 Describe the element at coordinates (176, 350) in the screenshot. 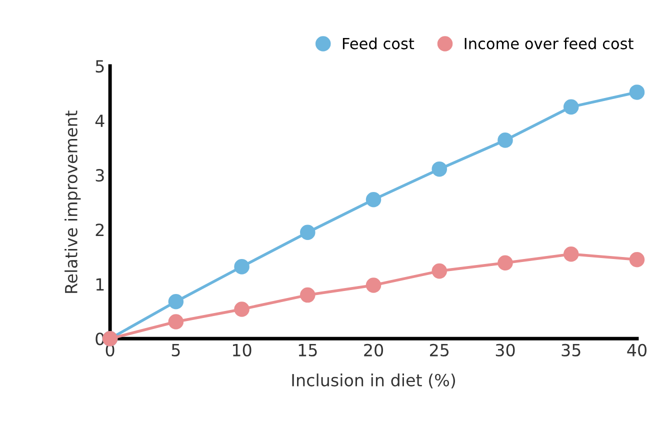

I see `x-tick-label: 5` at that location.